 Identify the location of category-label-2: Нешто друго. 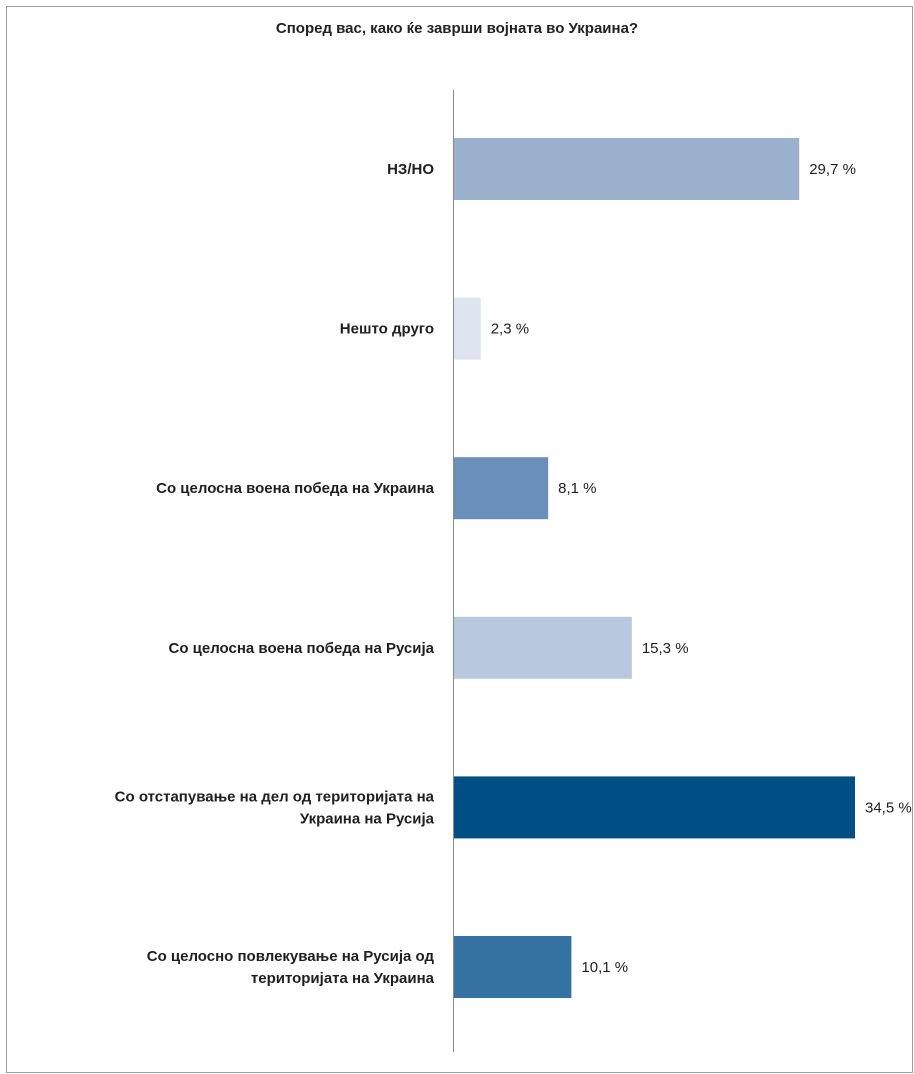
(387, 329).